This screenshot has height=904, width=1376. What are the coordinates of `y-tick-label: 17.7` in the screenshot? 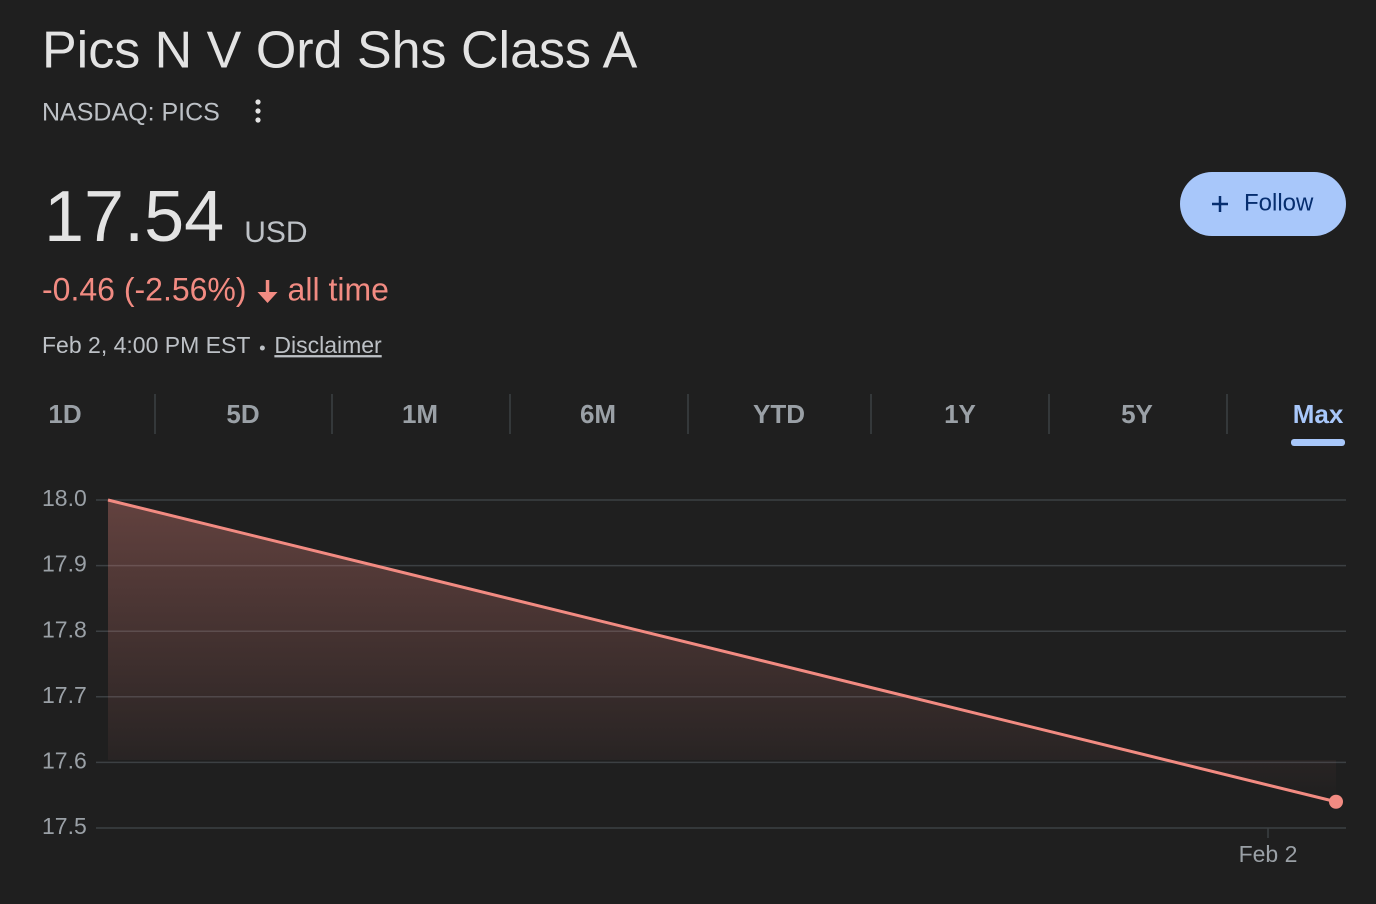 It's located at (64, 695).